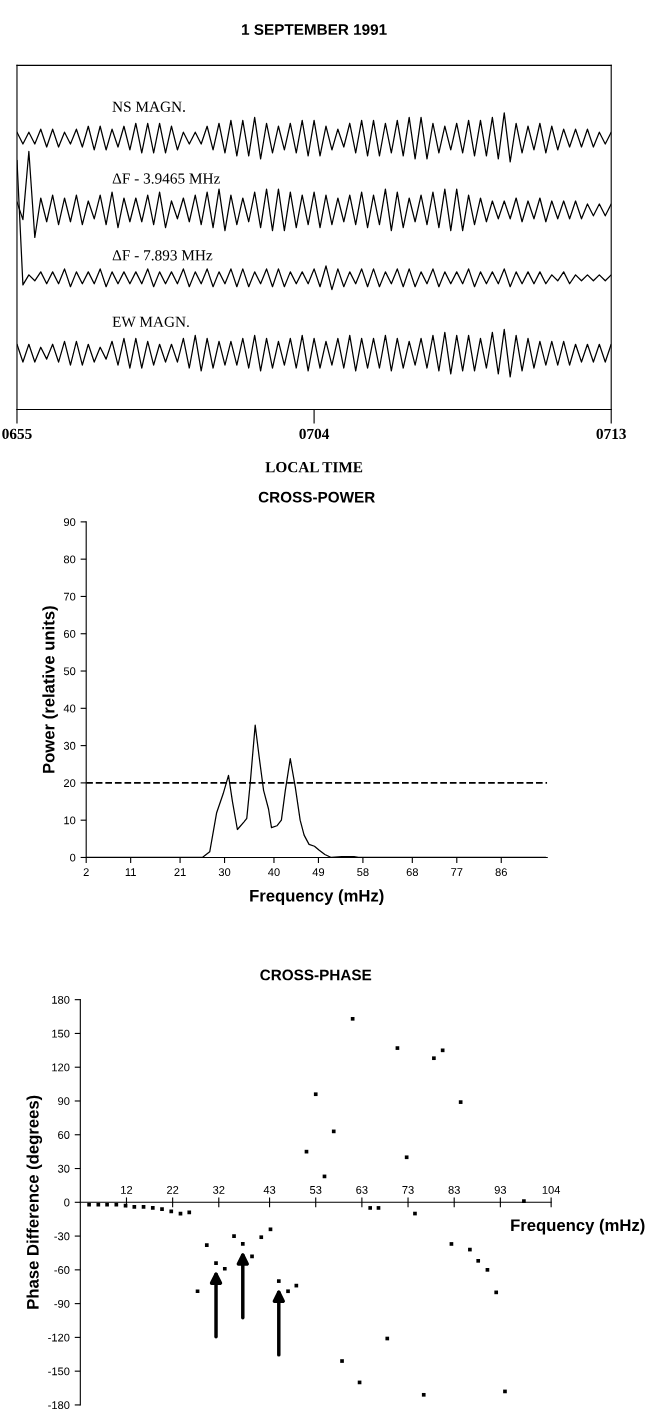  I want to click on x-tick-label: 40, so click(274, 872).